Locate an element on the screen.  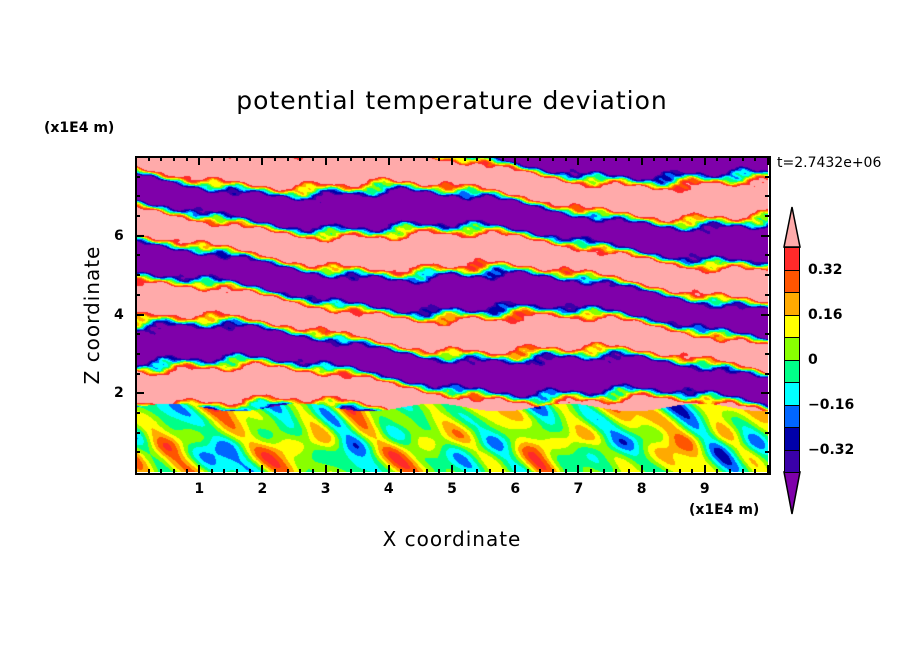
x-tick-label: 2 is located at coordinates (262, 489).